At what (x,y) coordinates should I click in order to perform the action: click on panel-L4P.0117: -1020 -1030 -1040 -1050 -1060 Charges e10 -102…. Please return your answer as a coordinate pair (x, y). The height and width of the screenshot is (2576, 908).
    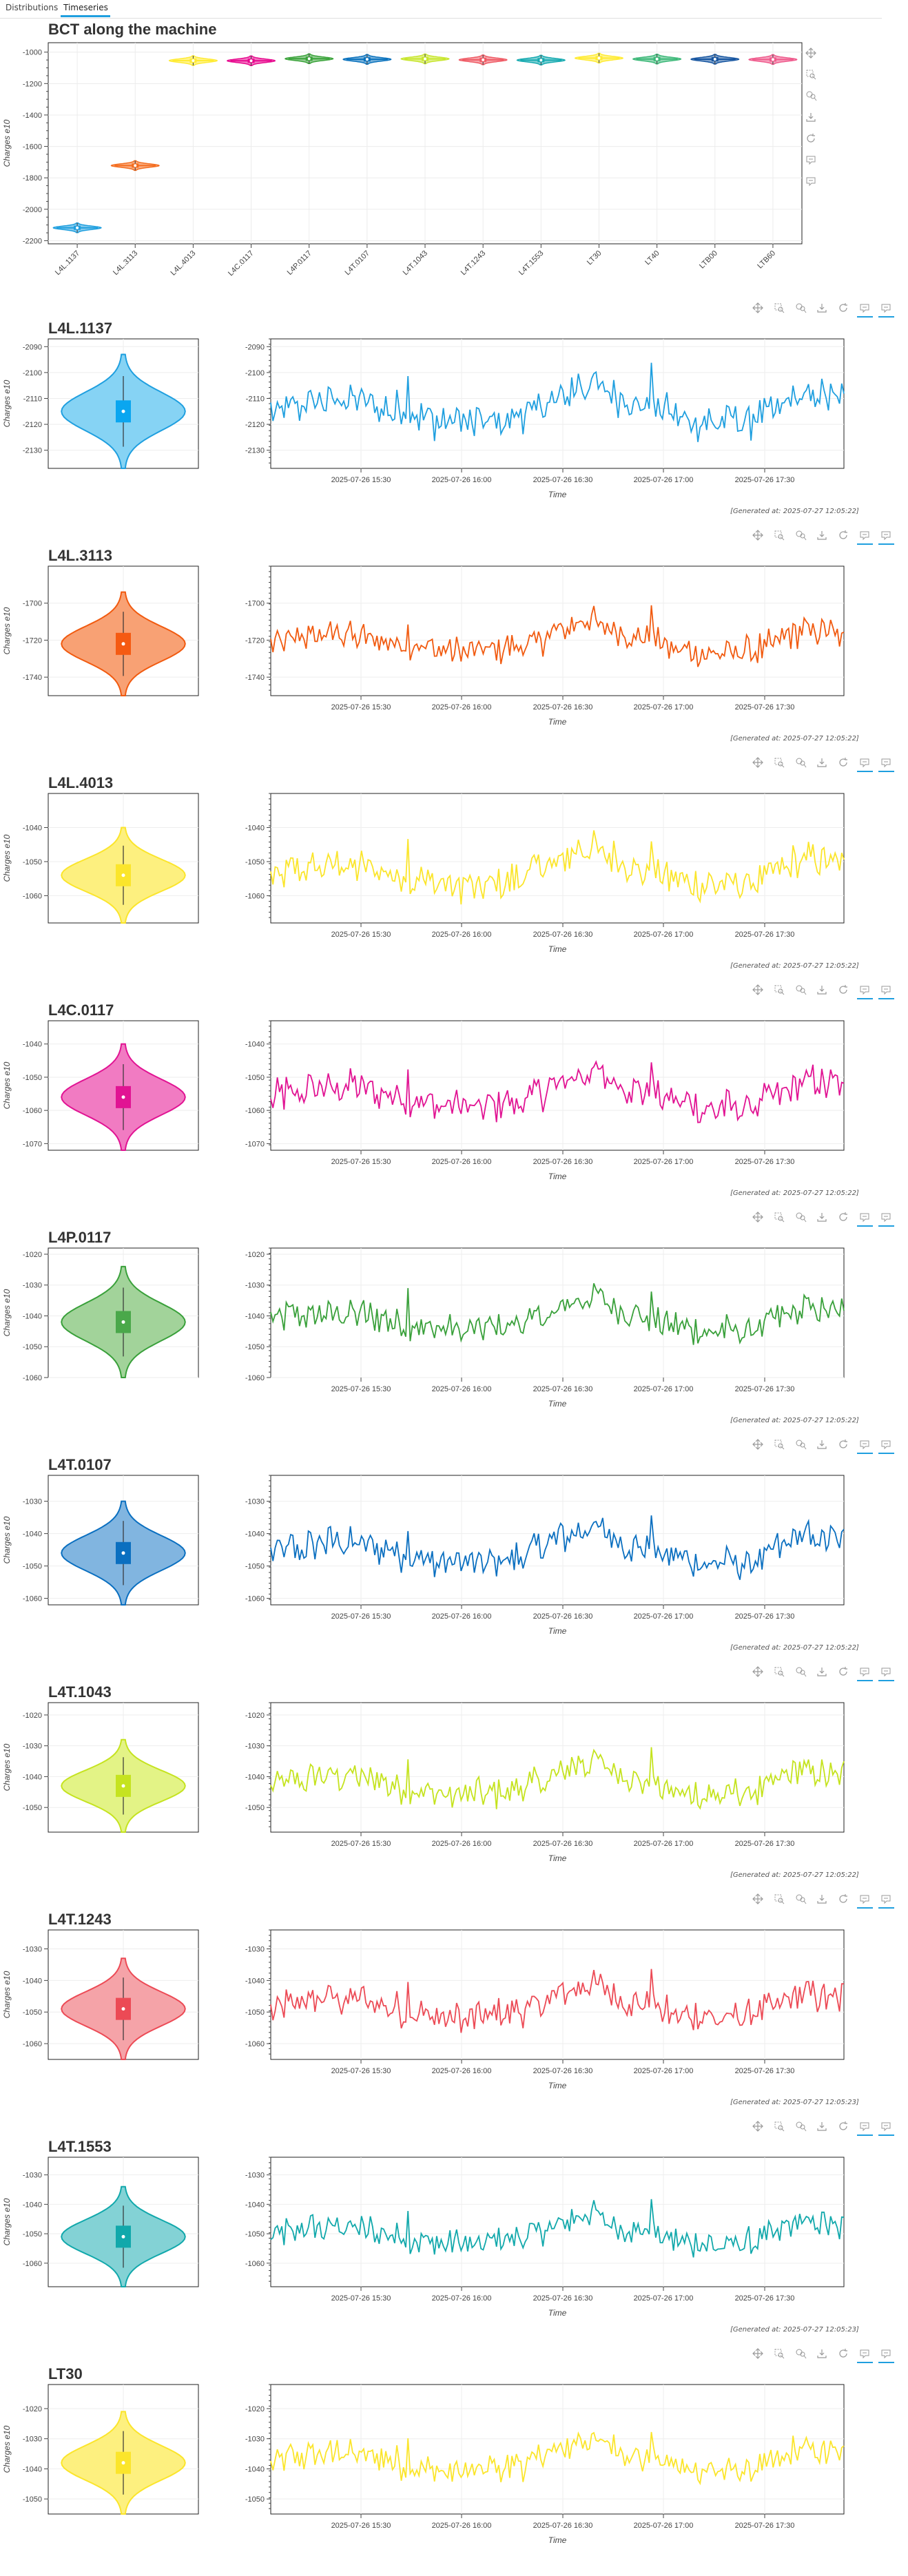
    Looking at the image, I should click on (454, 1326).